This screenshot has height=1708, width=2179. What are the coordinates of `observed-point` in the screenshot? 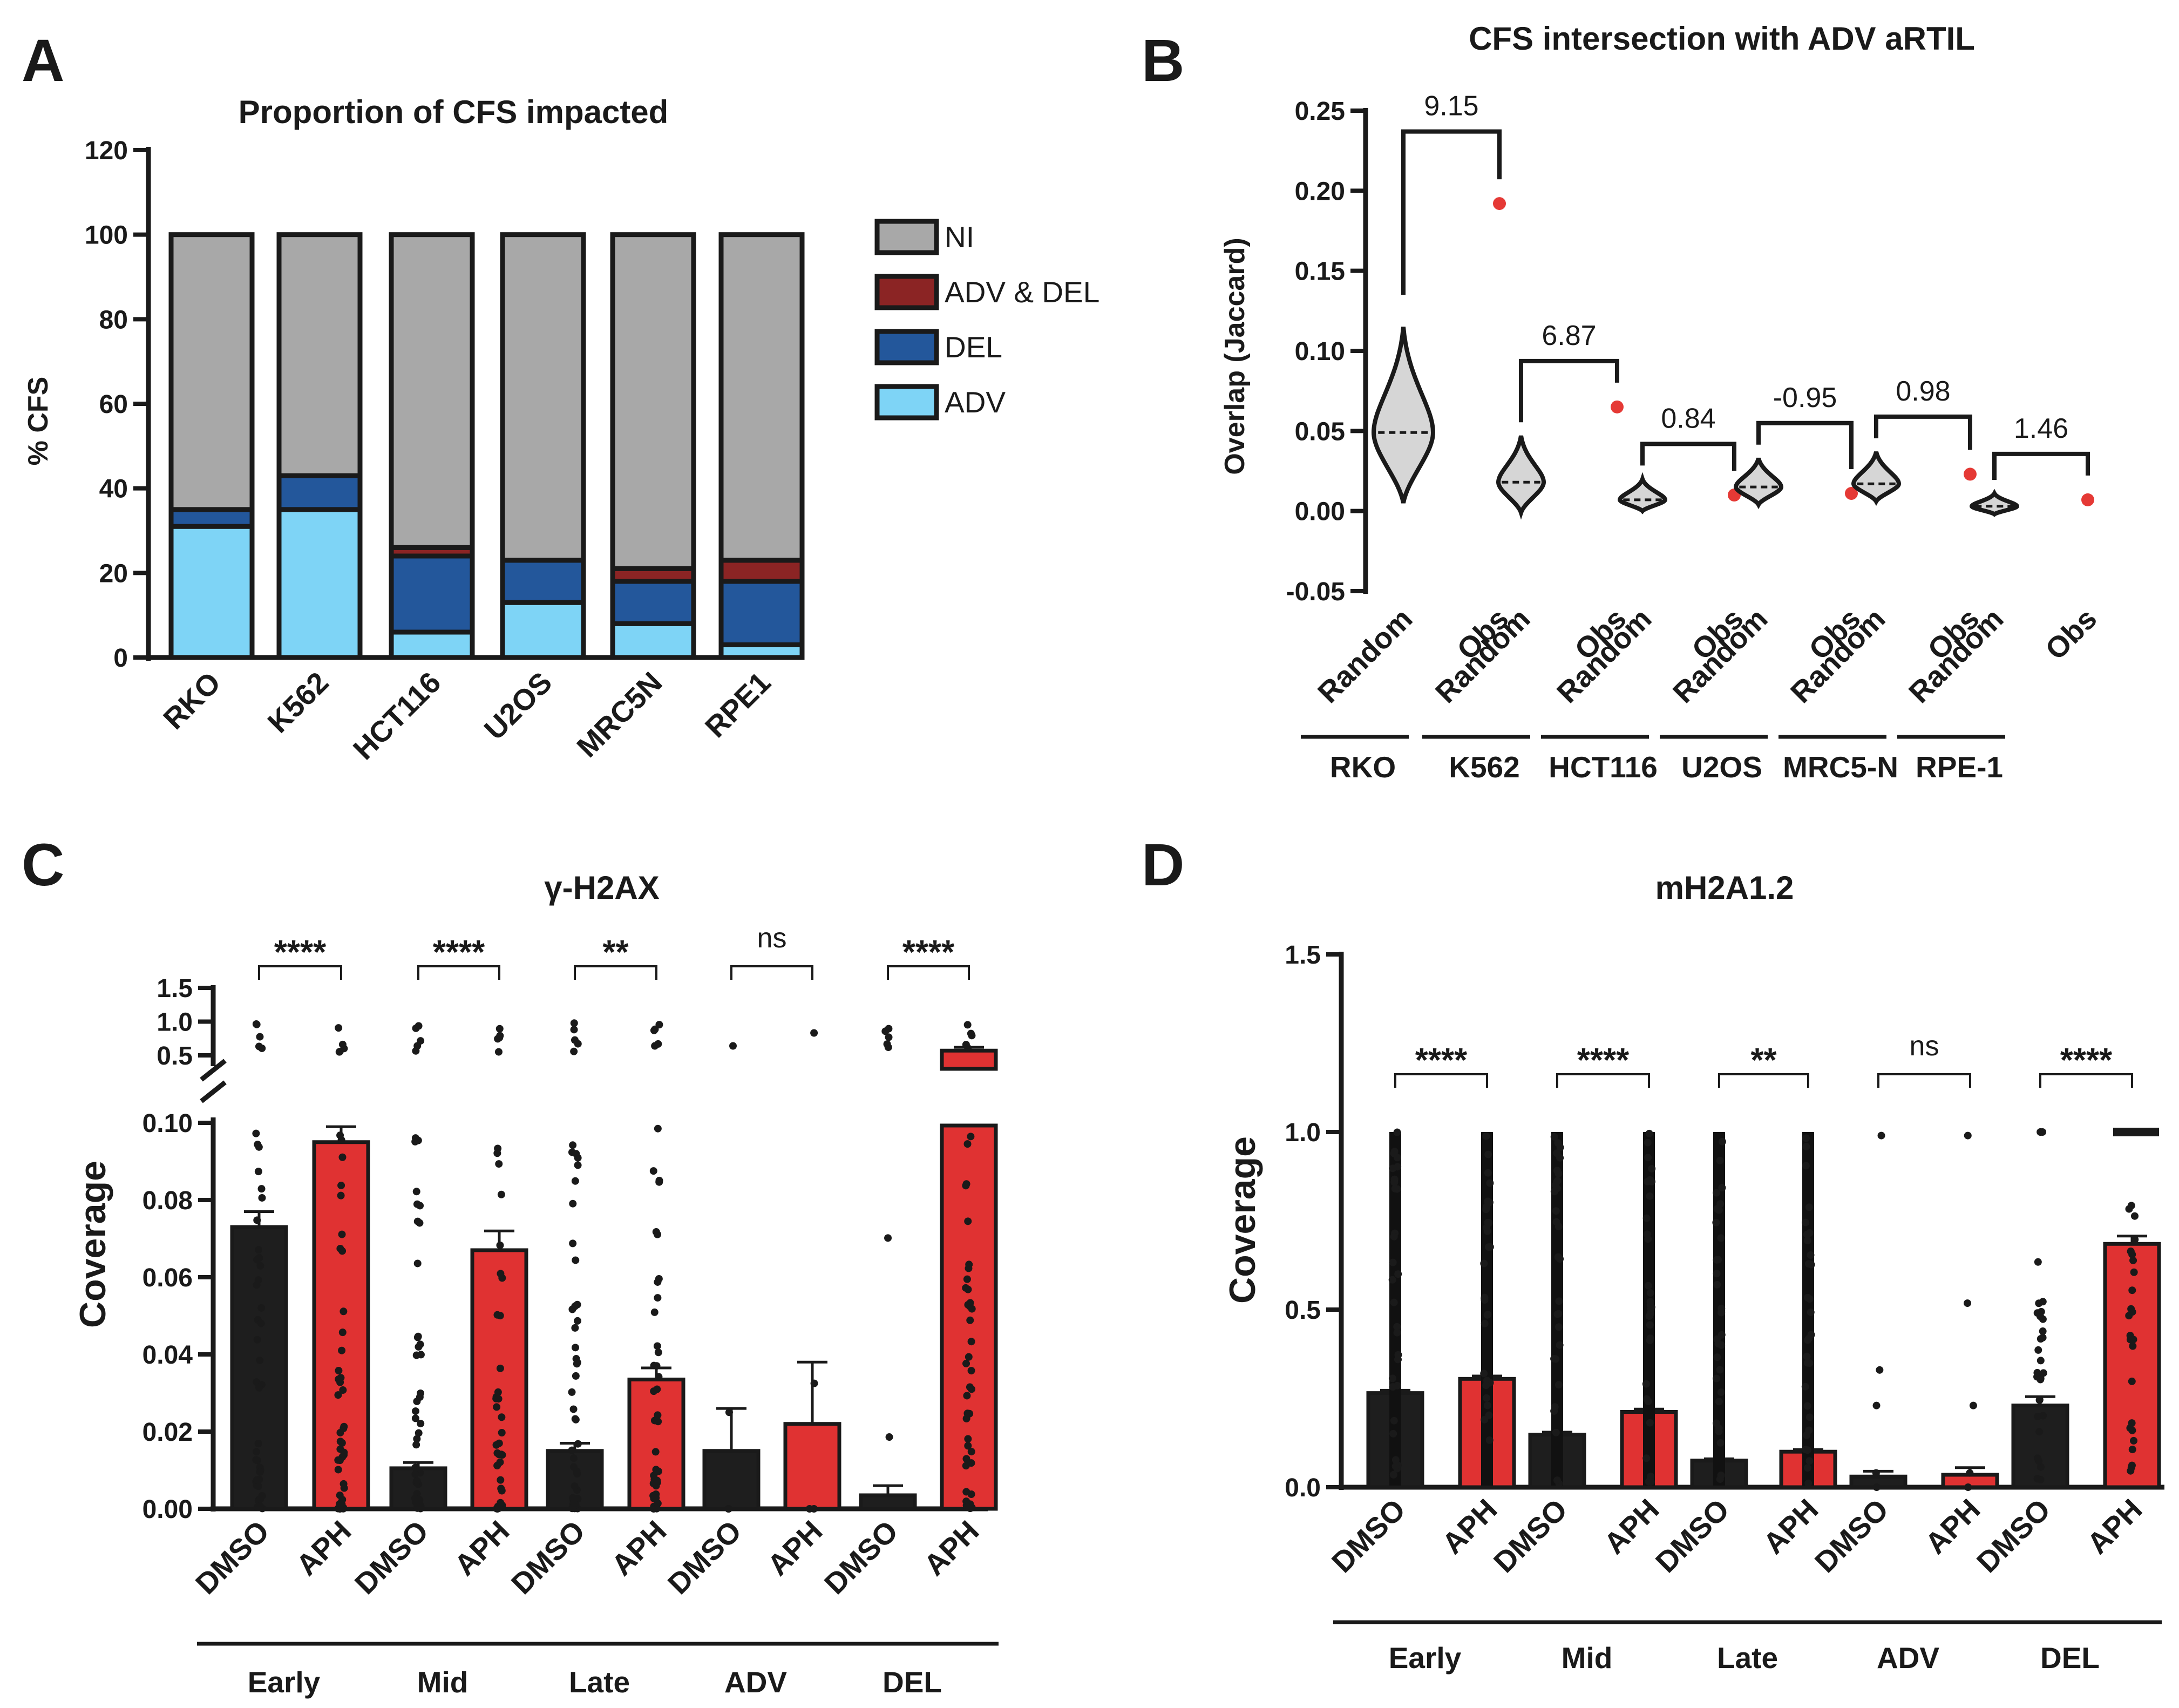 It's located at (1852, 493).